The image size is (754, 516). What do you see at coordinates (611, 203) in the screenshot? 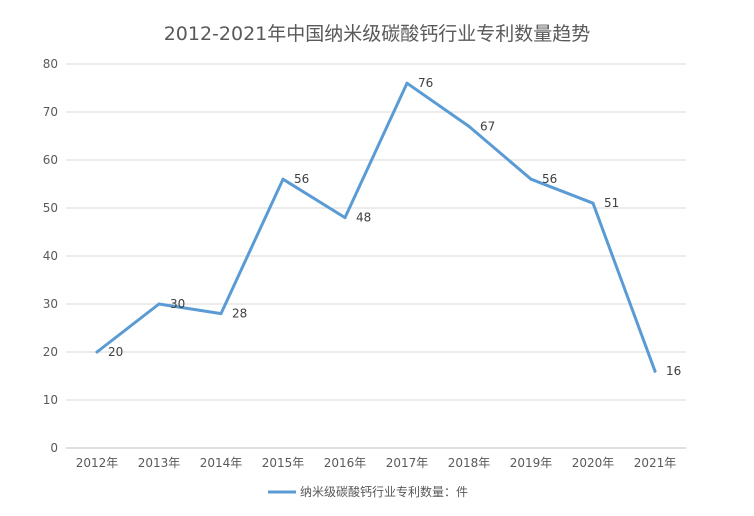
I see `data-label: 51` at bounding box center [611, 203].